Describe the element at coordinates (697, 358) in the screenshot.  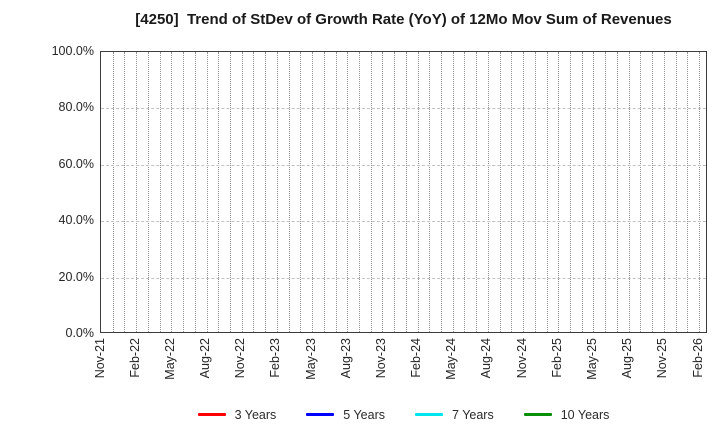
I see `x-tick-label: Feb-26` at that location.